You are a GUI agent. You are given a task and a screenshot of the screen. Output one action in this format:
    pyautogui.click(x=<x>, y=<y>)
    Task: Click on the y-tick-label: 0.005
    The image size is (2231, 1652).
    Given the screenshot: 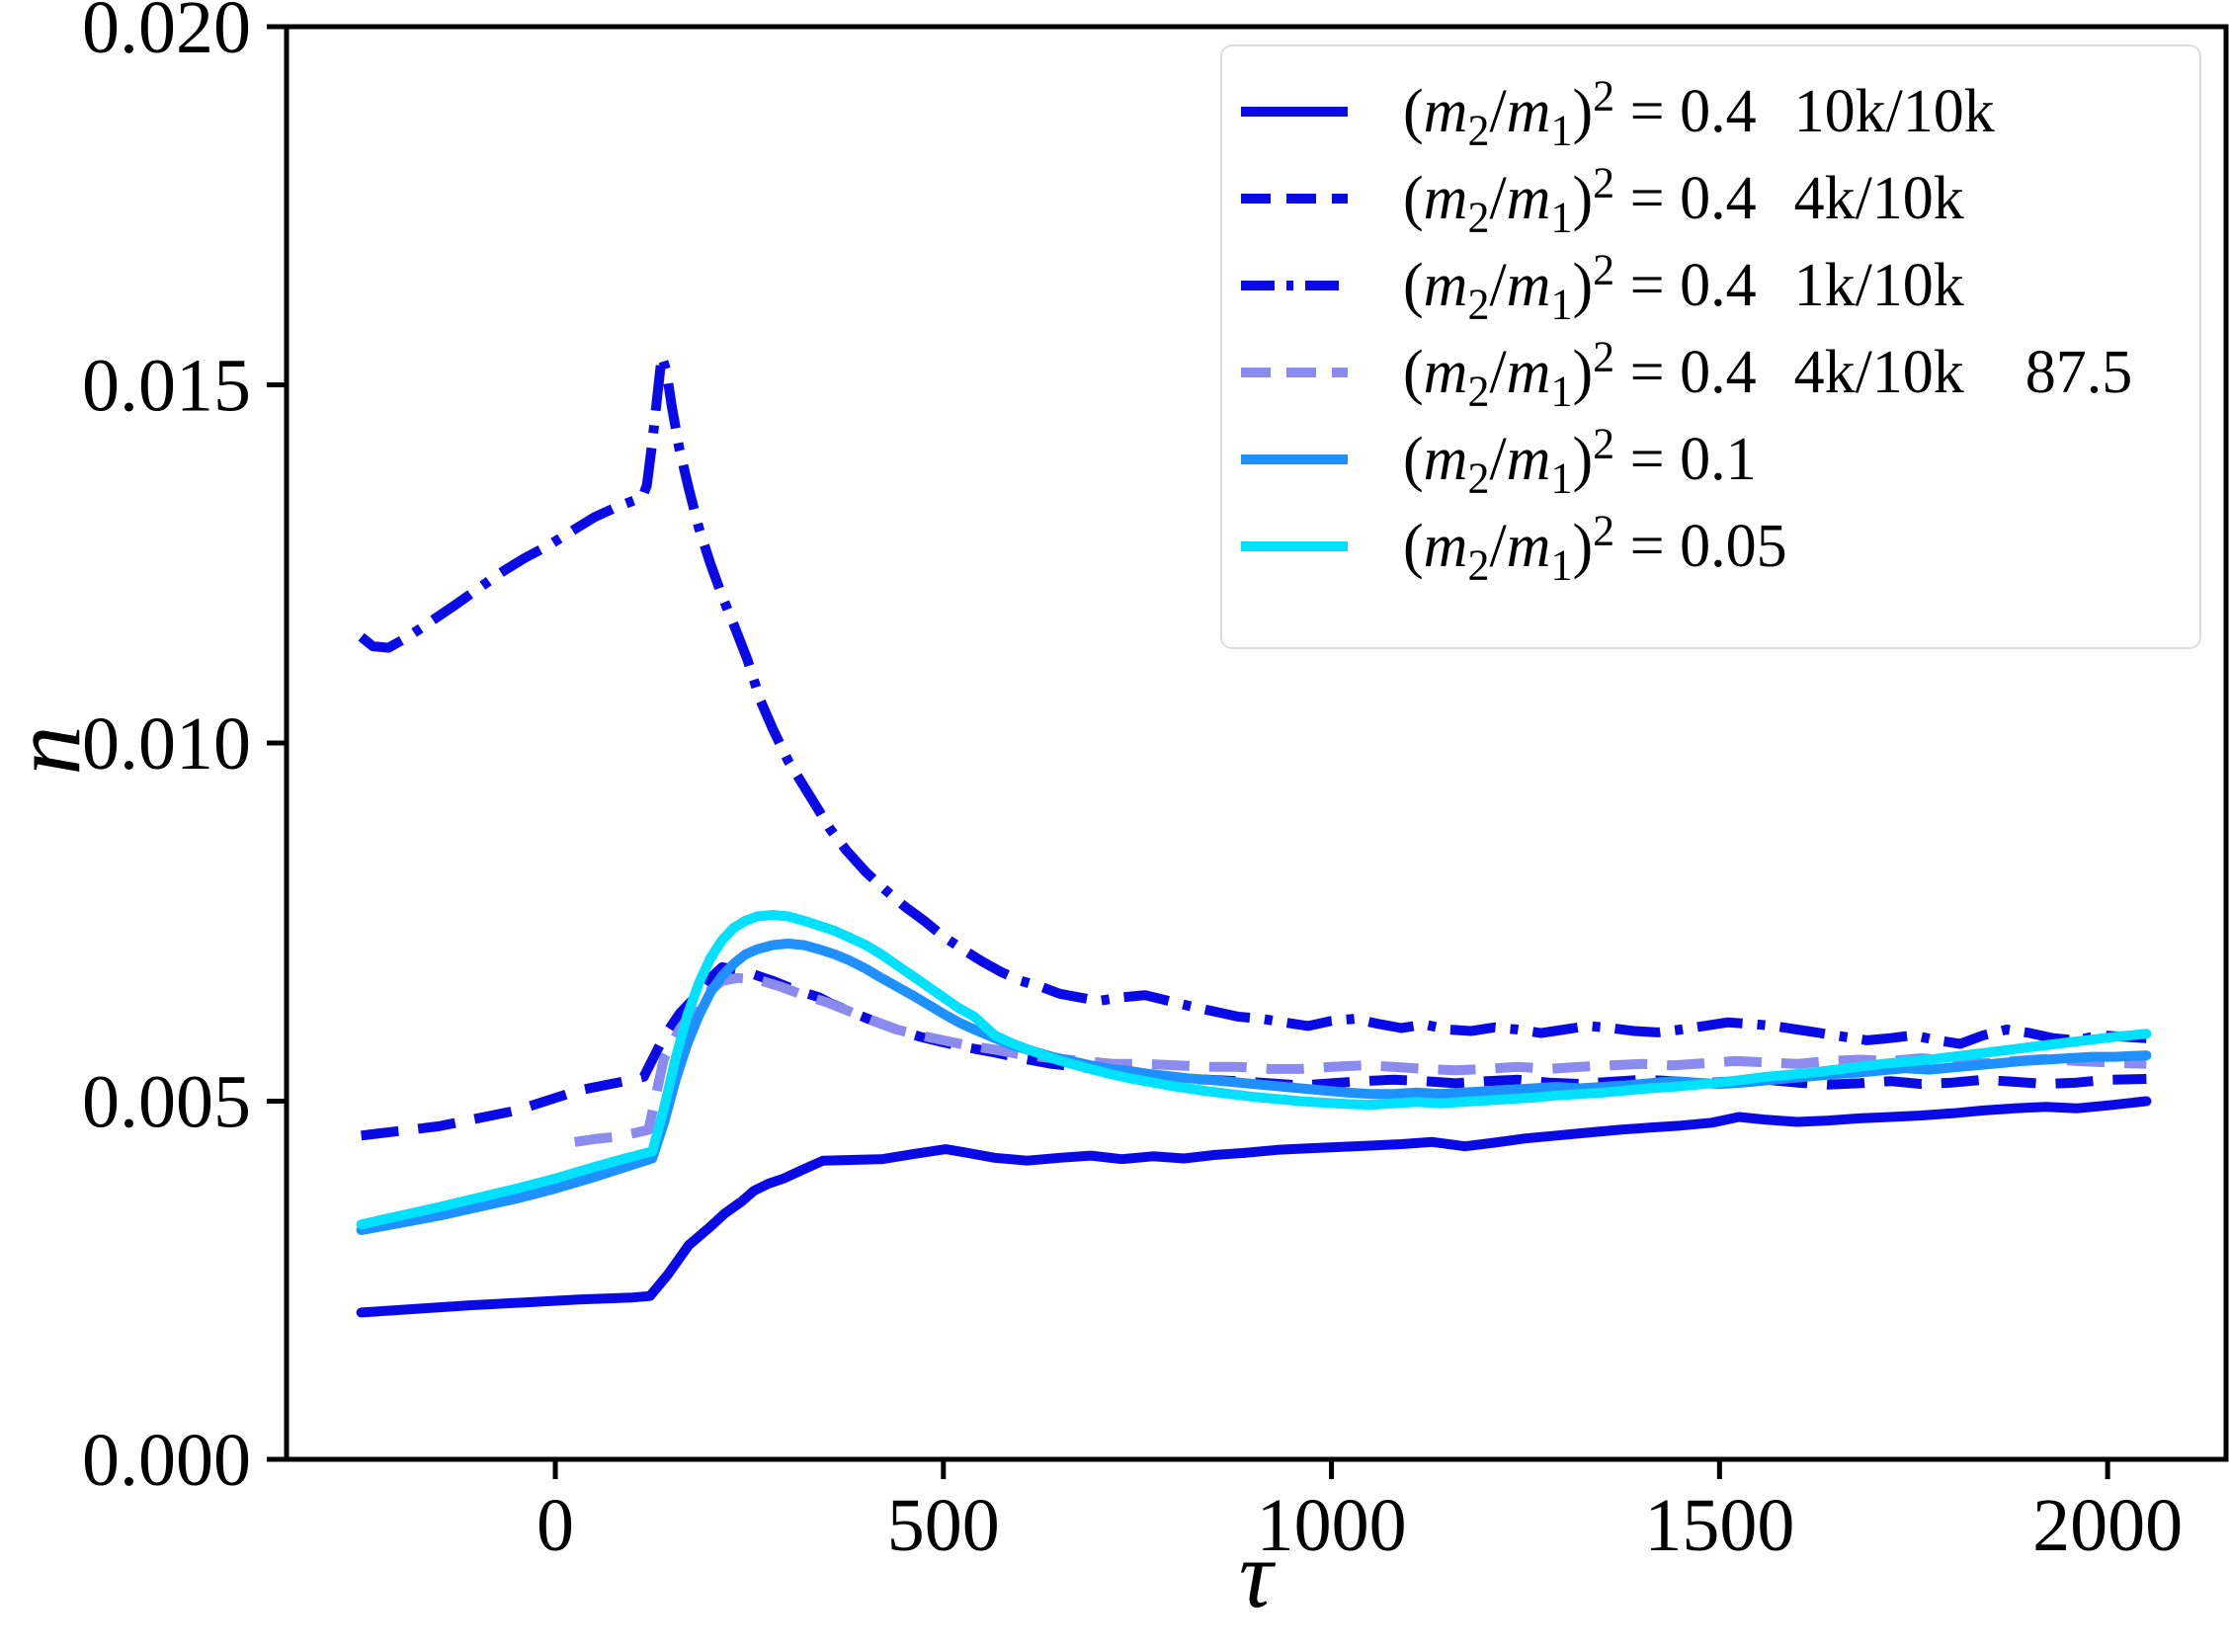 What is the action you would take?
    pyautogui.click(x=167, y=1102)
    